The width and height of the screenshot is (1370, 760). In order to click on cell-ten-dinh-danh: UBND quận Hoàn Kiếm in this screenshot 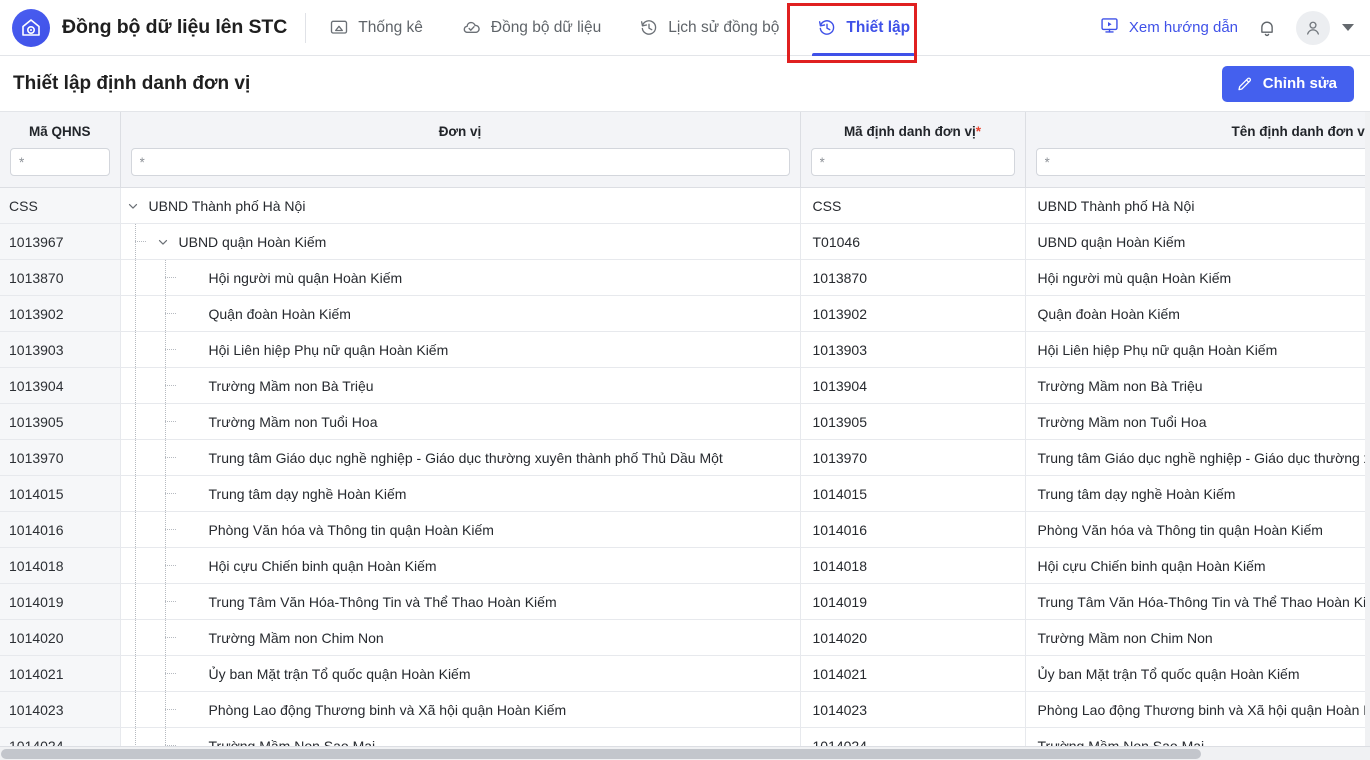, I will do `click(1197, 241)`.